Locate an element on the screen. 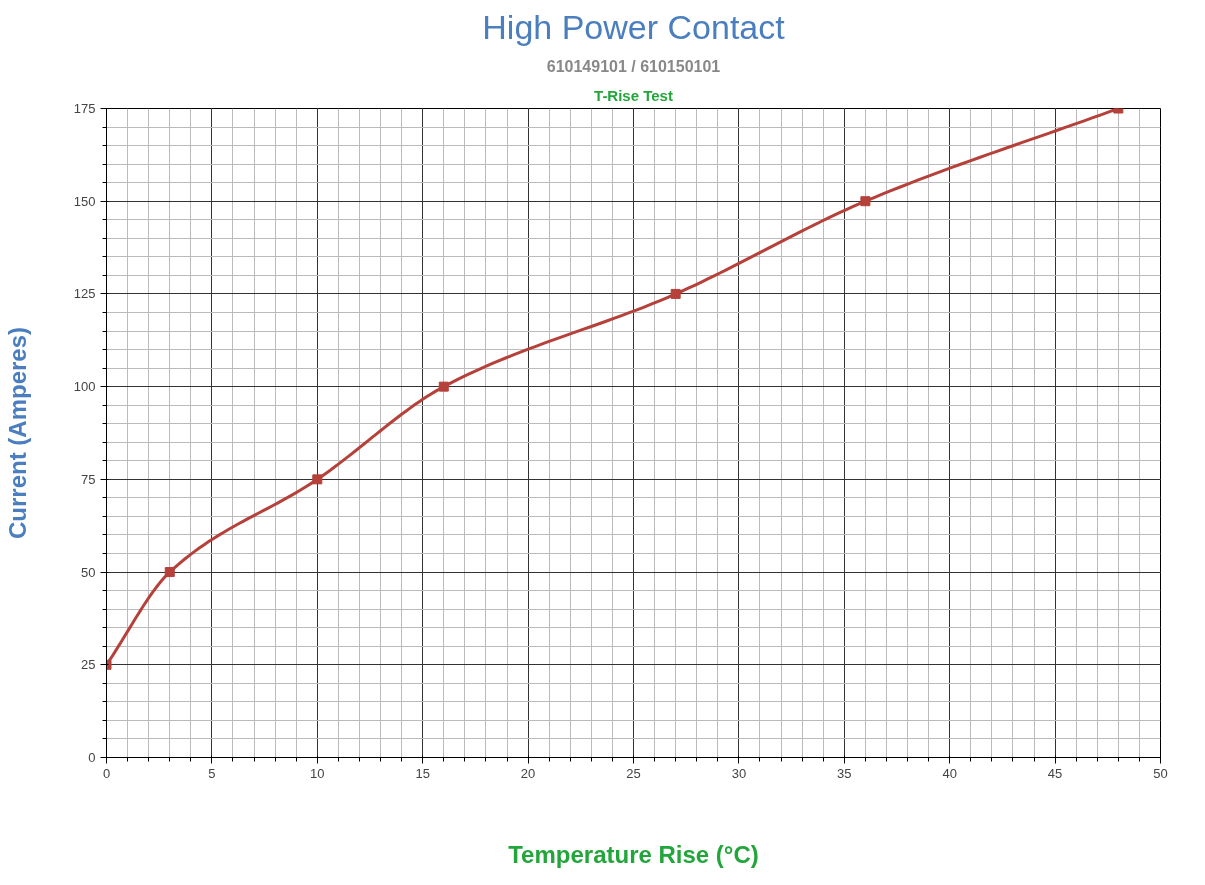 Image resolution: width=1205 pixels, height=885 pixels. x-tick-label: 15 is located at coordinates (422, 773).